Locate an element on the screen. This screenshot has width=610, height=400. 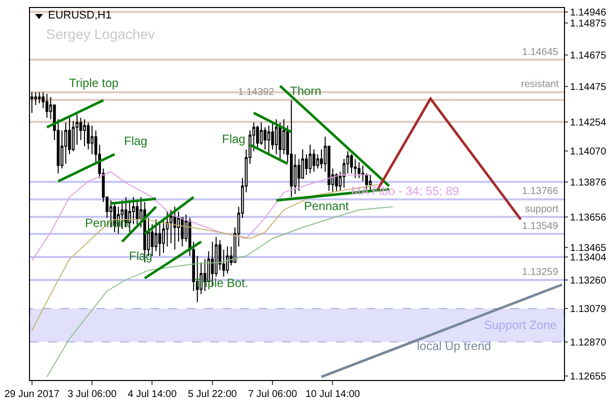
y-tick-label: 1.14946 is located at coordinates (588, 12).